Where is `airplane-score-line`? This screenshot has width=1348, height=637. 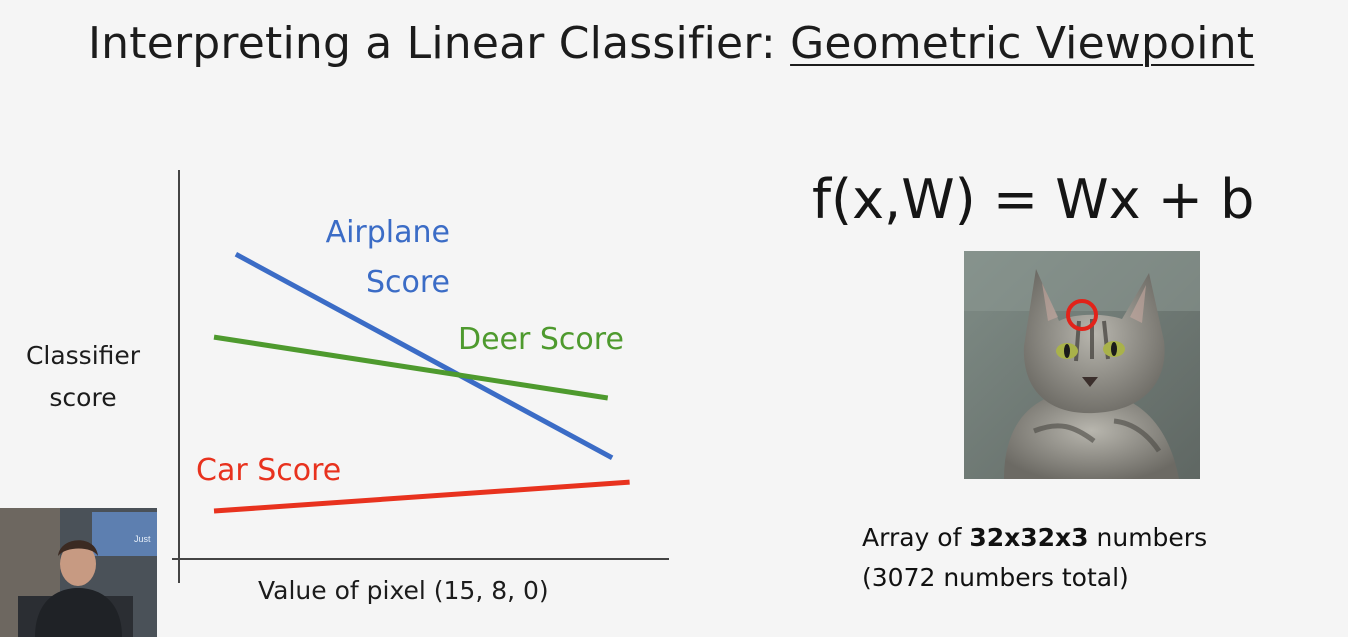 airplane-score-line is located at coordinates (424, 356).